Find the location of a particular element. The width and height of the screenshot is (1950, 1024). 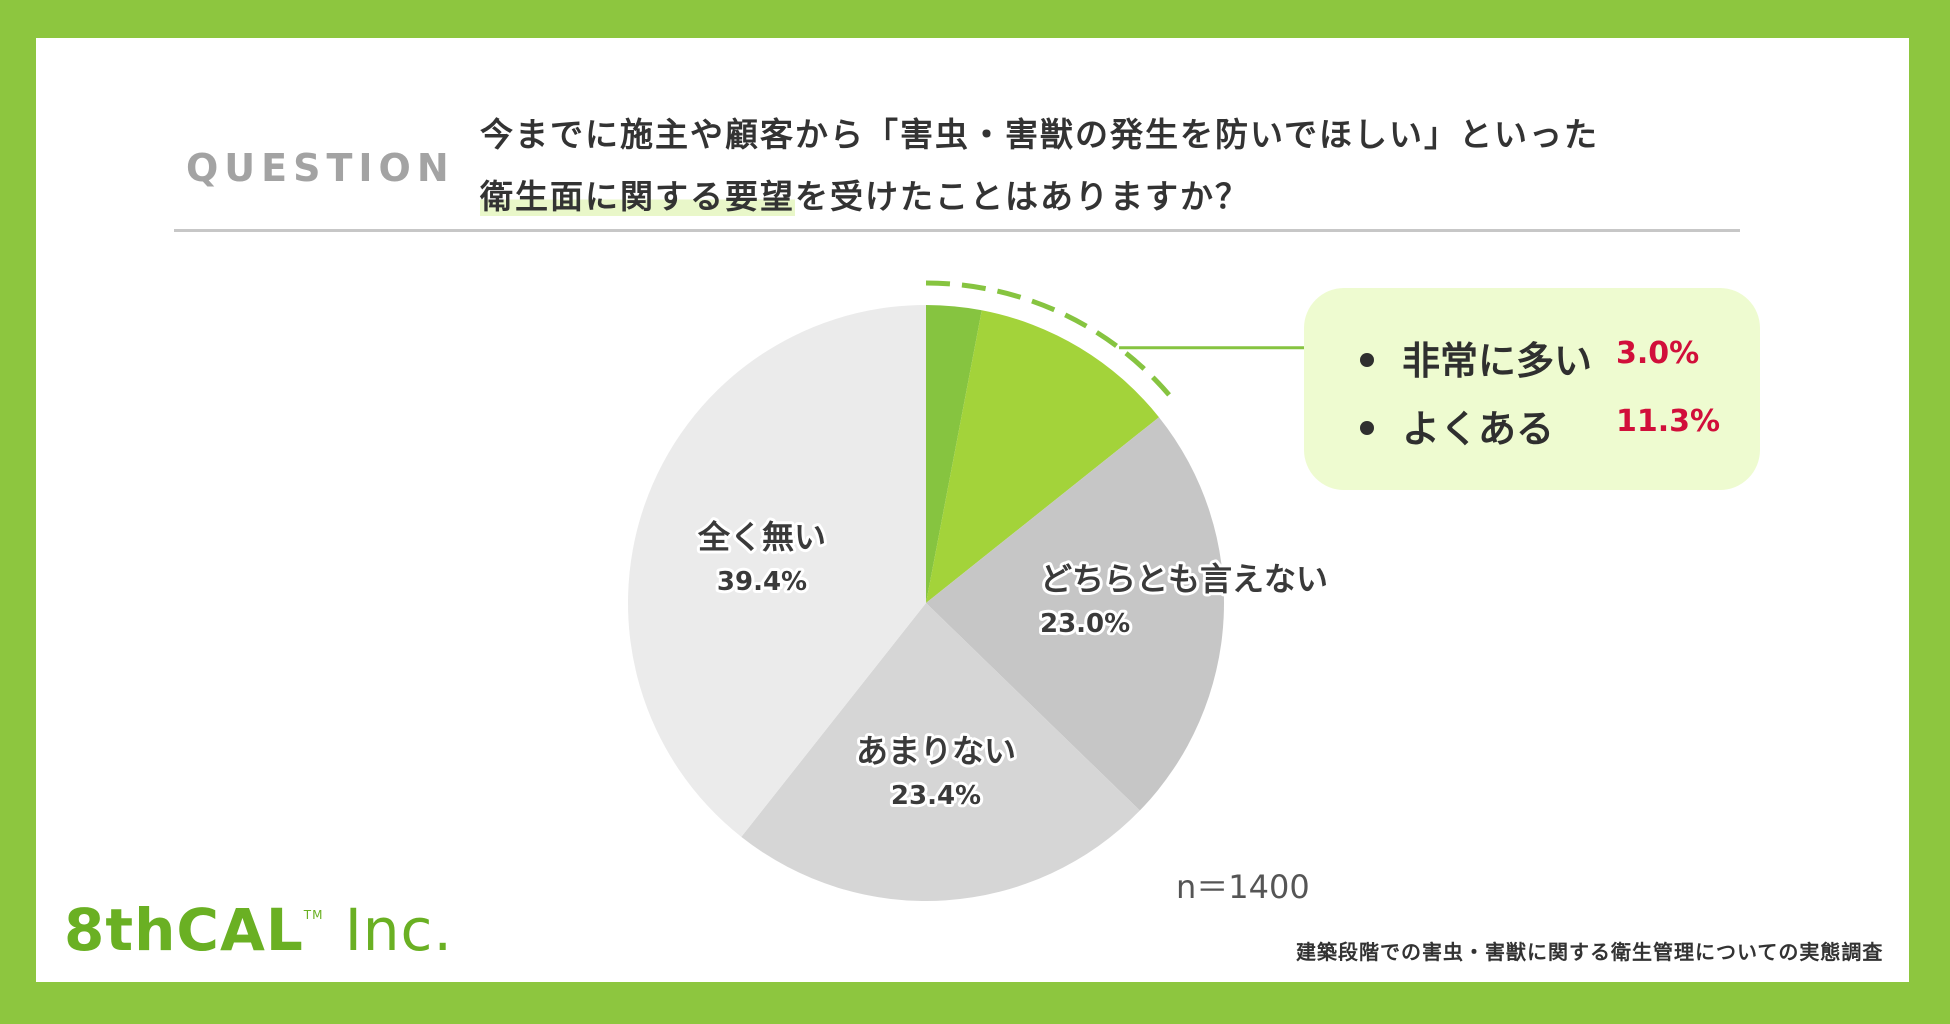

legend-label: 非常に多い is located at coordinates (1497, 361).